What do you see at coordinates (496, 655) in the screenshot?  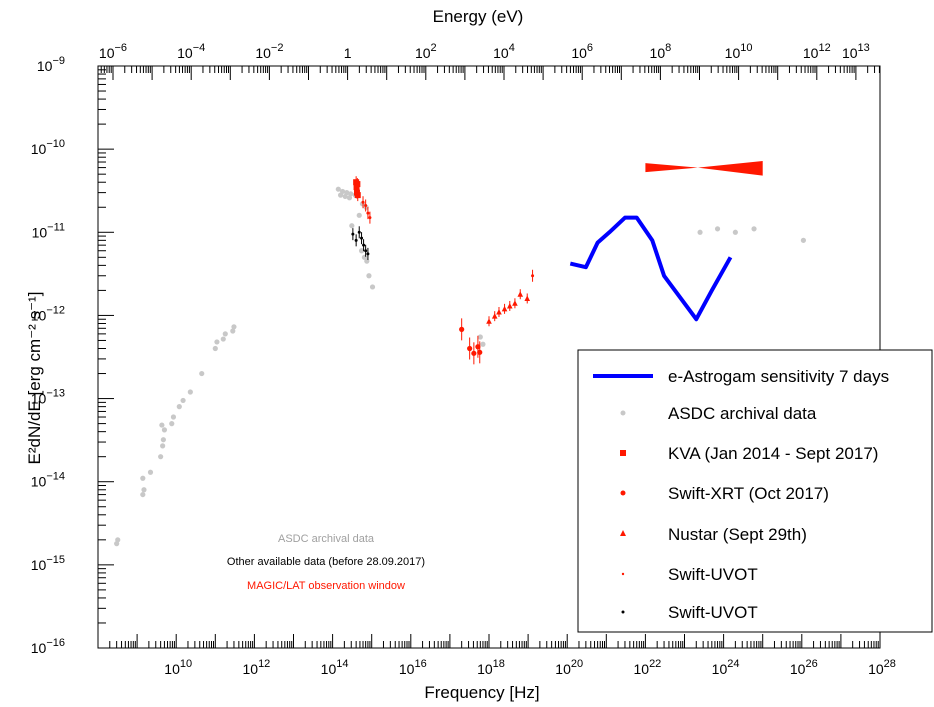 I see `x-axis-ticks: 1010 1012 1014 1016 1018 1020 1022 1024 1026 1028` at bounding box center [496, 655].